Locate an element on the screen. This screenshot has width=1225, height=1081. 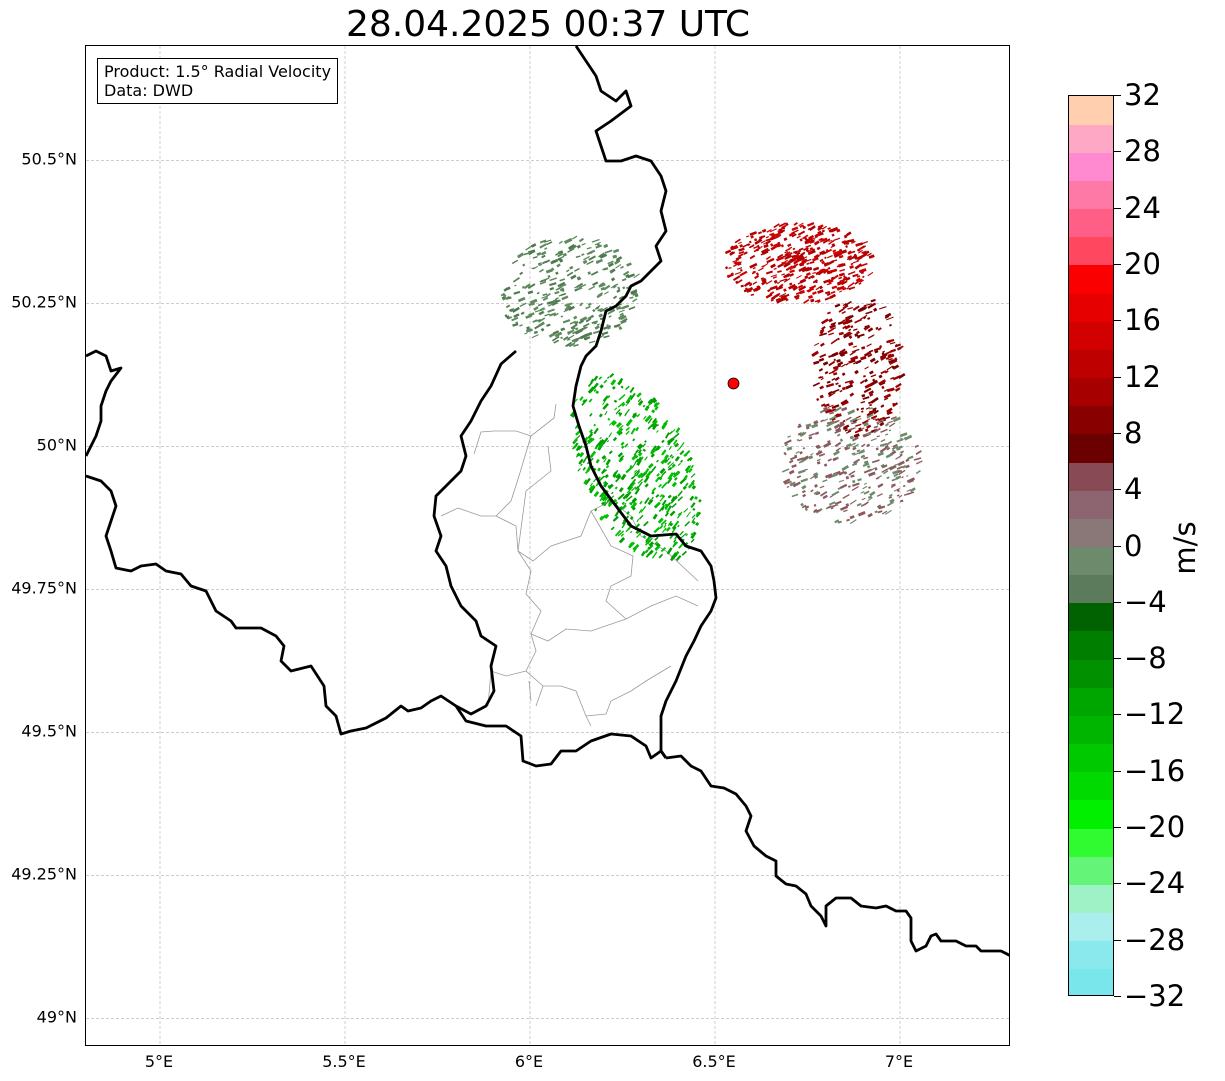
radar-site-marker is located at coordinates (733, 383).